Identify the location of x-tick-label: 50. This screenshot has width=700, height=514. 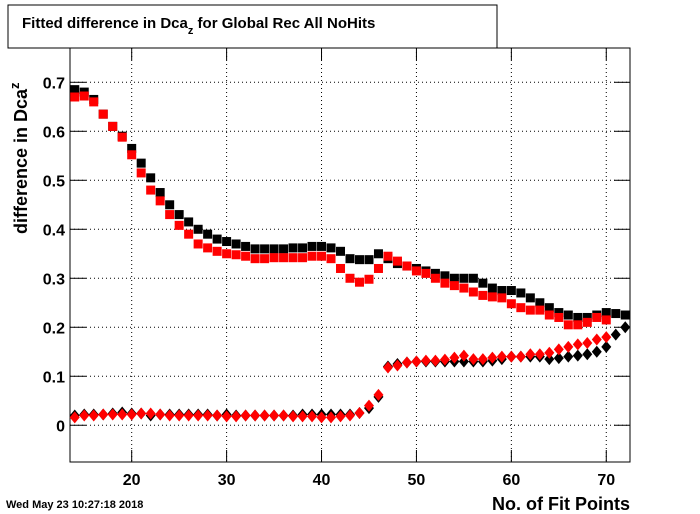
(417, 480).